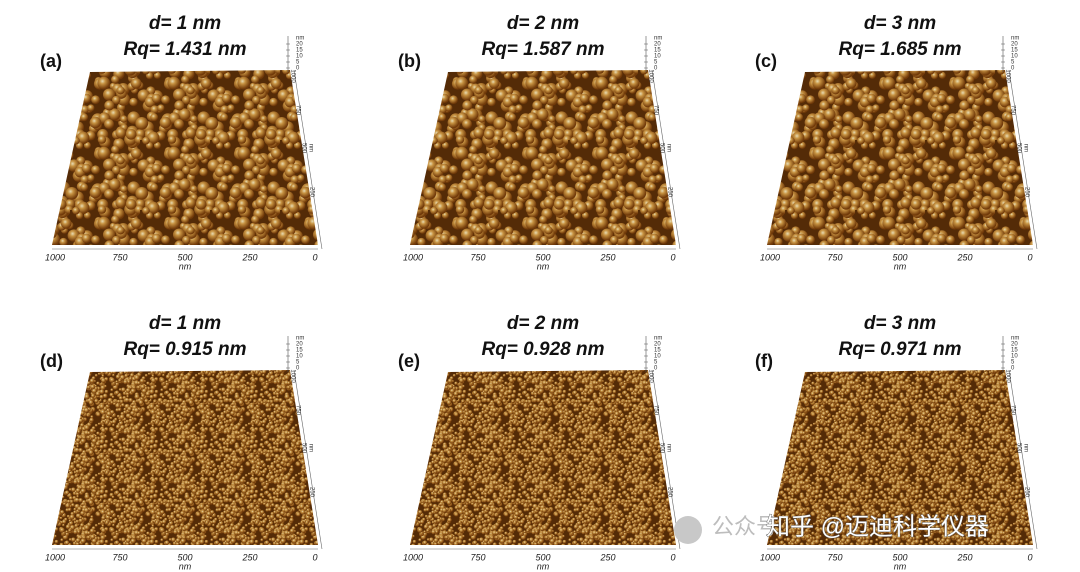 This screenshot has width=1080, height=572. Describe the element at coordinates (766, 61) in the screenshot. I see `panel-label: (c)` at that location.